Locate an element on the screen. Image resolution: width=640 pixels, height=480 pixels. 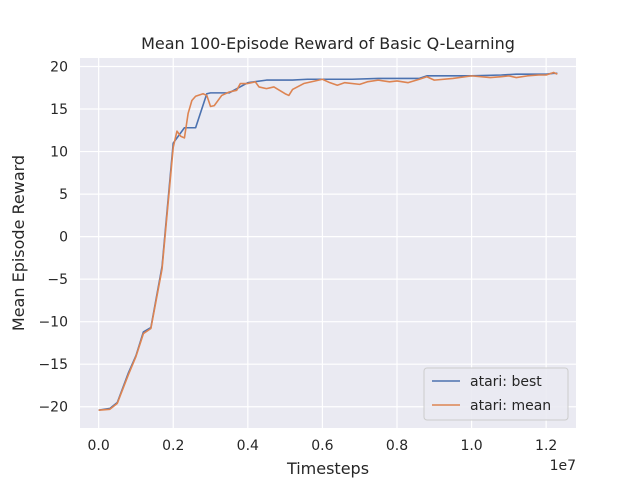
x-tick-label: 1.2 is located at coordinates (546, 446).